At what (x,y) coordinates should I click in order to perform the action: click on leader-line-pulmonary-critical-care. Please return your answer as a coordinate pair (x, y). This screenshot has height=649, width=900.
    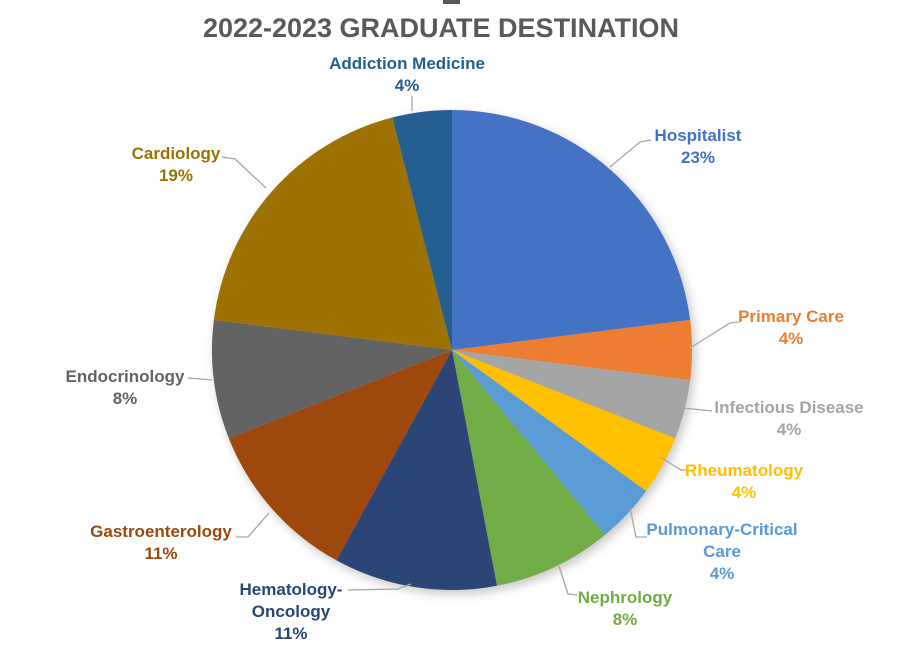
    Looking at the image, I should click on (638, 522).